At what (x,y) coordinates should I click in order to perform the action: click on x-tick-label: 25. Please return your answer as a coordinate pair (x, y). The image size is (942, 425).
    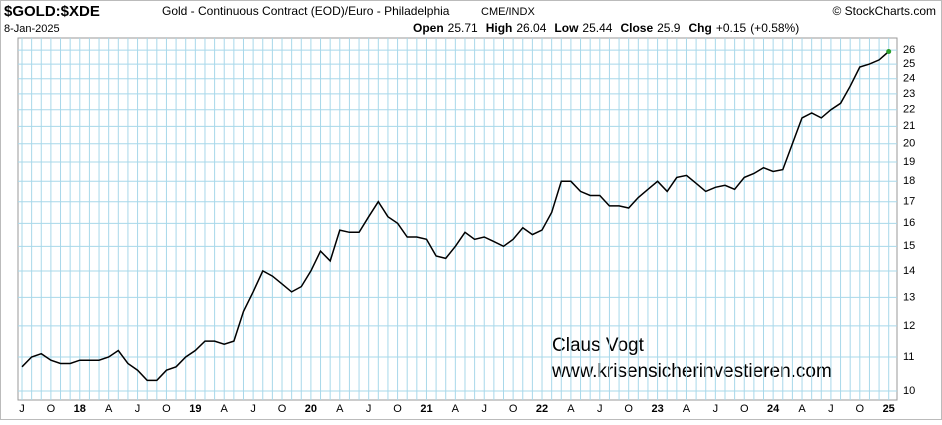
    Looking at the image, I should click on (889, 409).